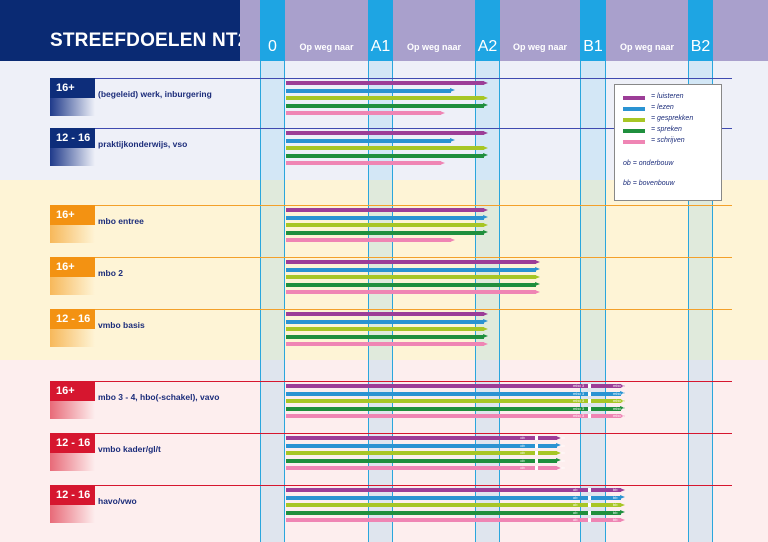  Describe the element at coordinates (504, 30) in the screenshot. I see `header-purple-band` at that location.